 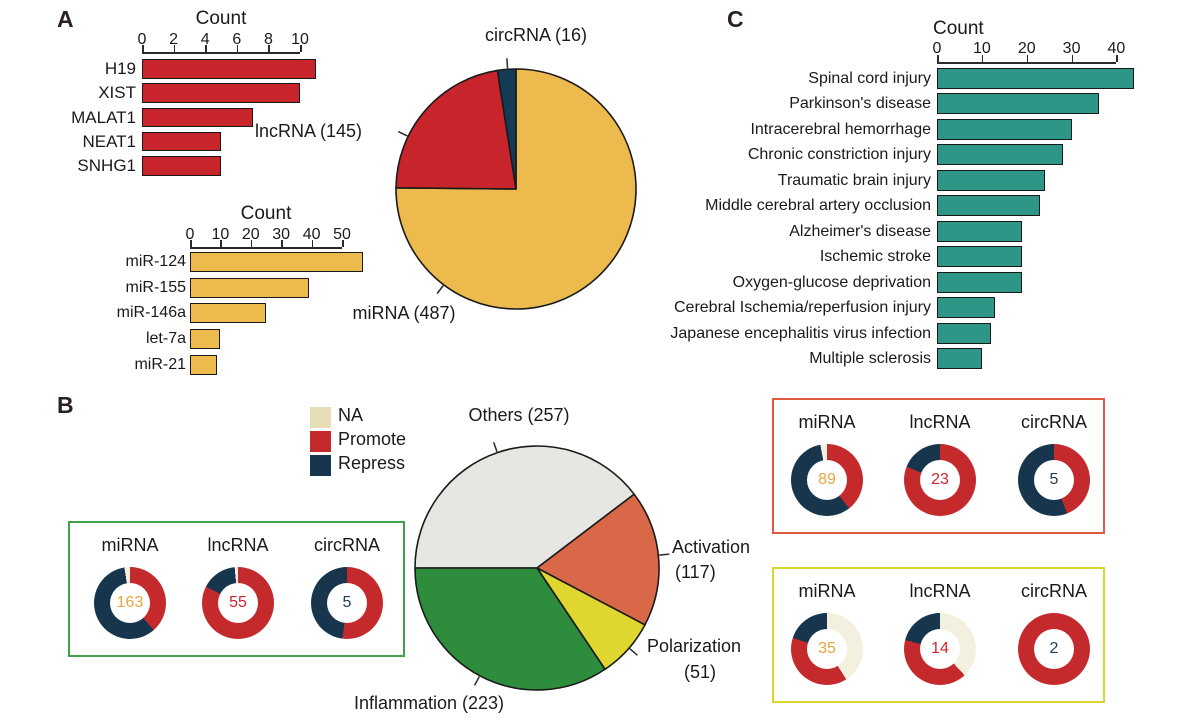 I want to click on donut-hole: 163, so click(x=130, y=603).